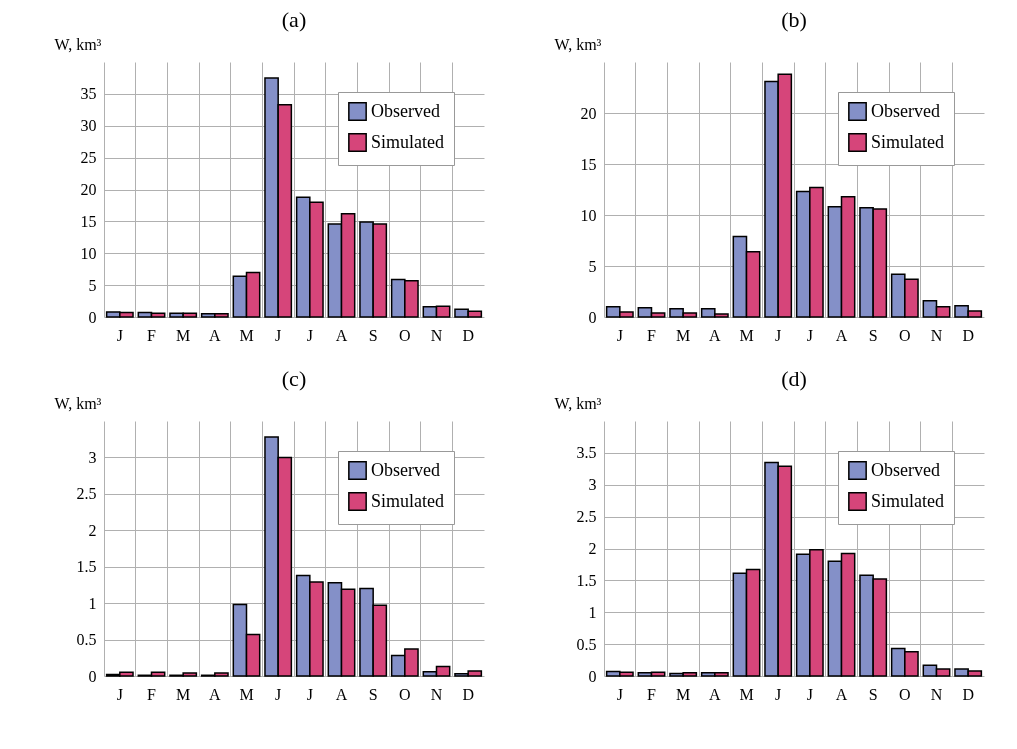 This screenshot has height=749, width=1017. What do you see at coordinates (88, 126) in the screenshot?
I see `y-tick-label: 30` at bounding box center [88, 126].